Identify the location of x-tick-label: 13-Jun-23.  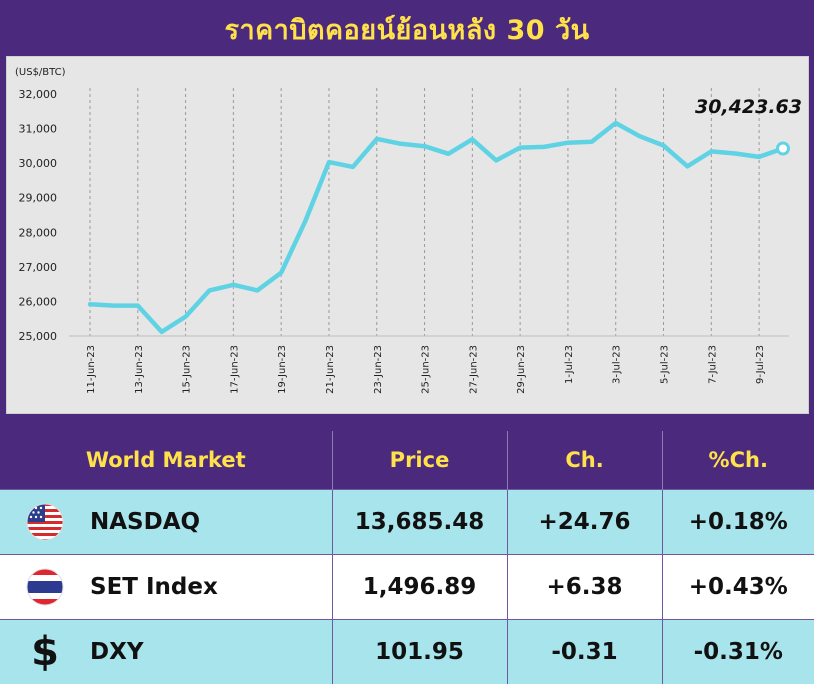
(139, 369).